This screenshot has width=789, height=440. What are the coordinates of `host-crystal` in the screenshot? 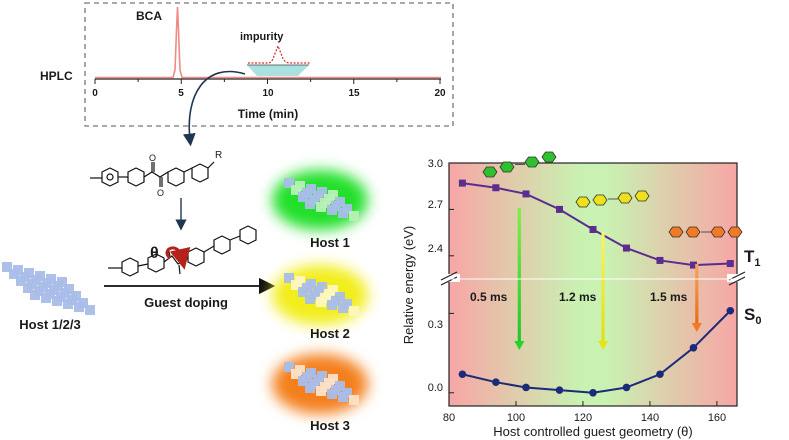 It's located at (48, 288).